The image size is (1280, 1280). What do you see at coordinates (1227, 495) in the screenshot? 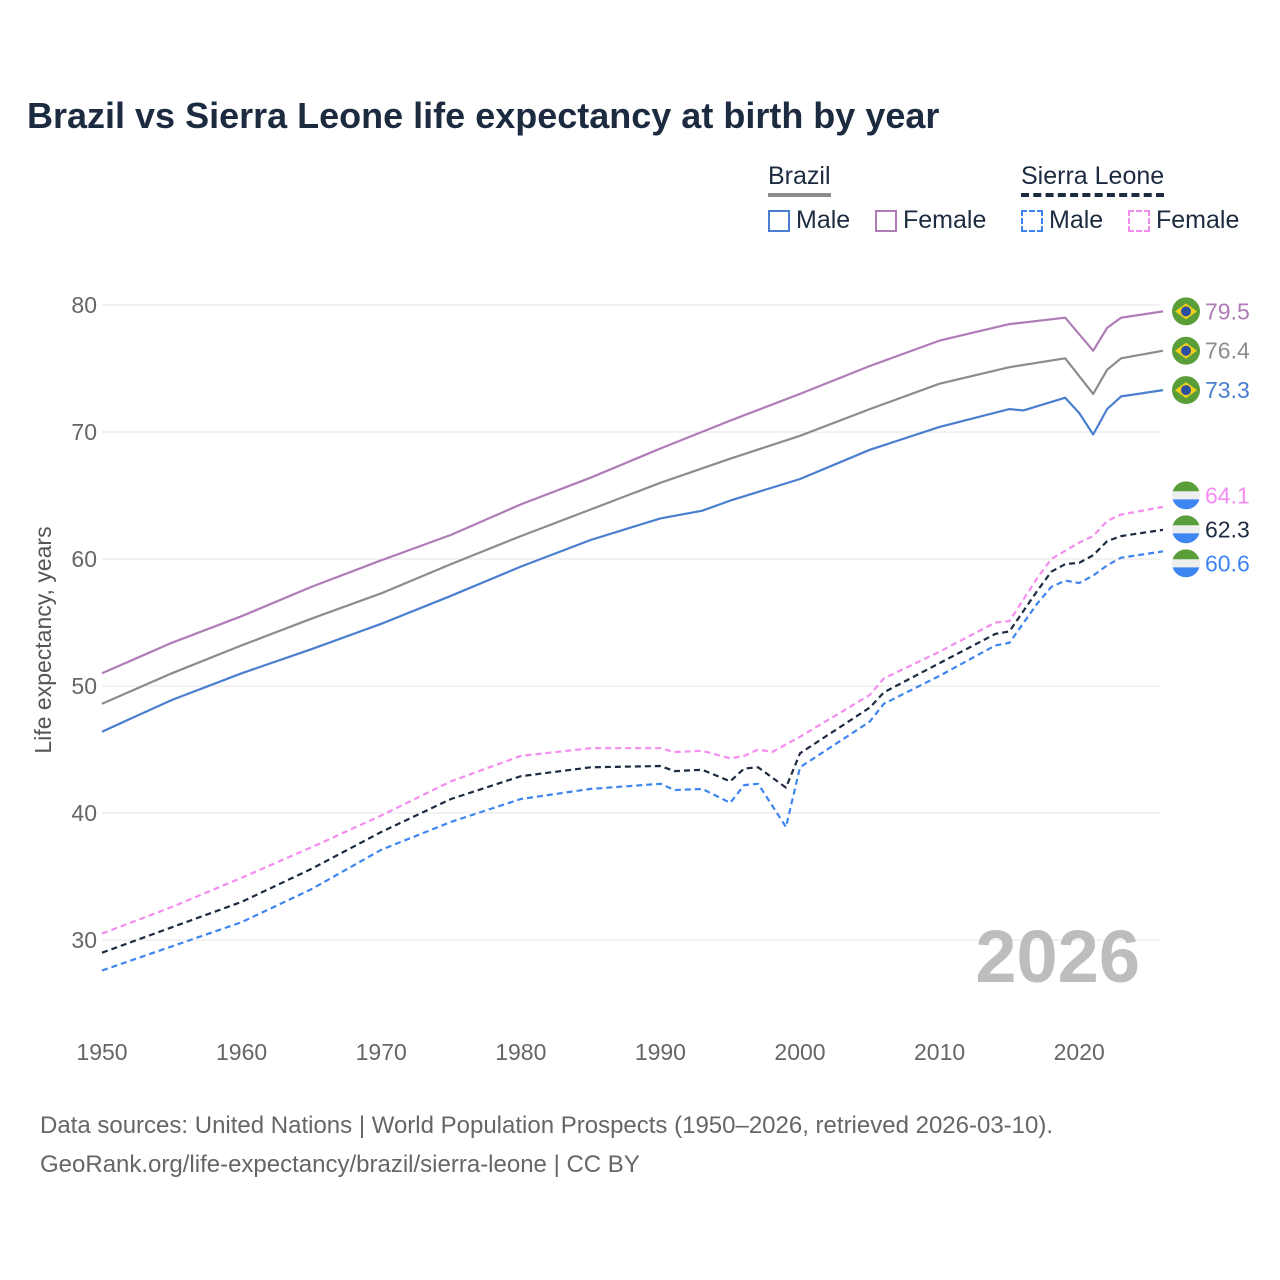
I see `end-value-label: 64.1` at bounding box center [1227, 495].